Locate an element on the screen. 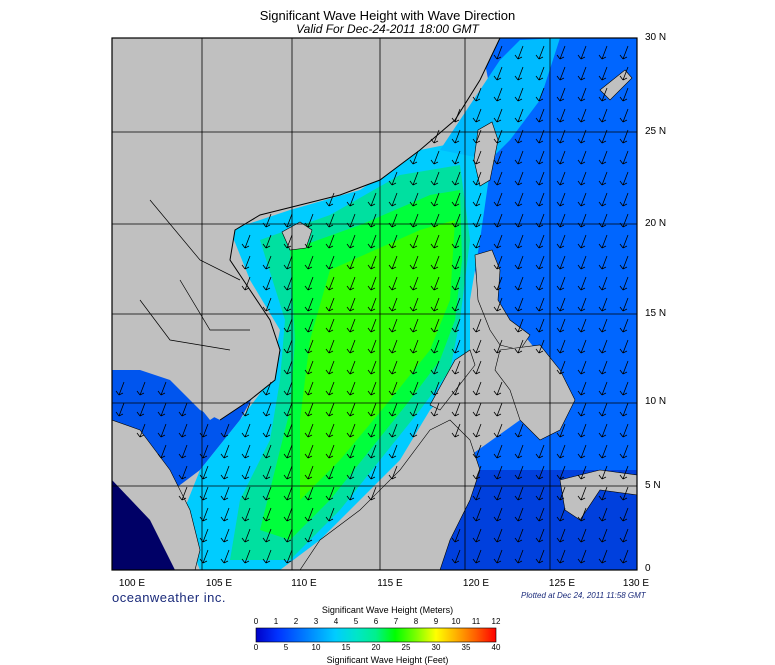  meter-tick: 7 is located at coordinates (396, 621).